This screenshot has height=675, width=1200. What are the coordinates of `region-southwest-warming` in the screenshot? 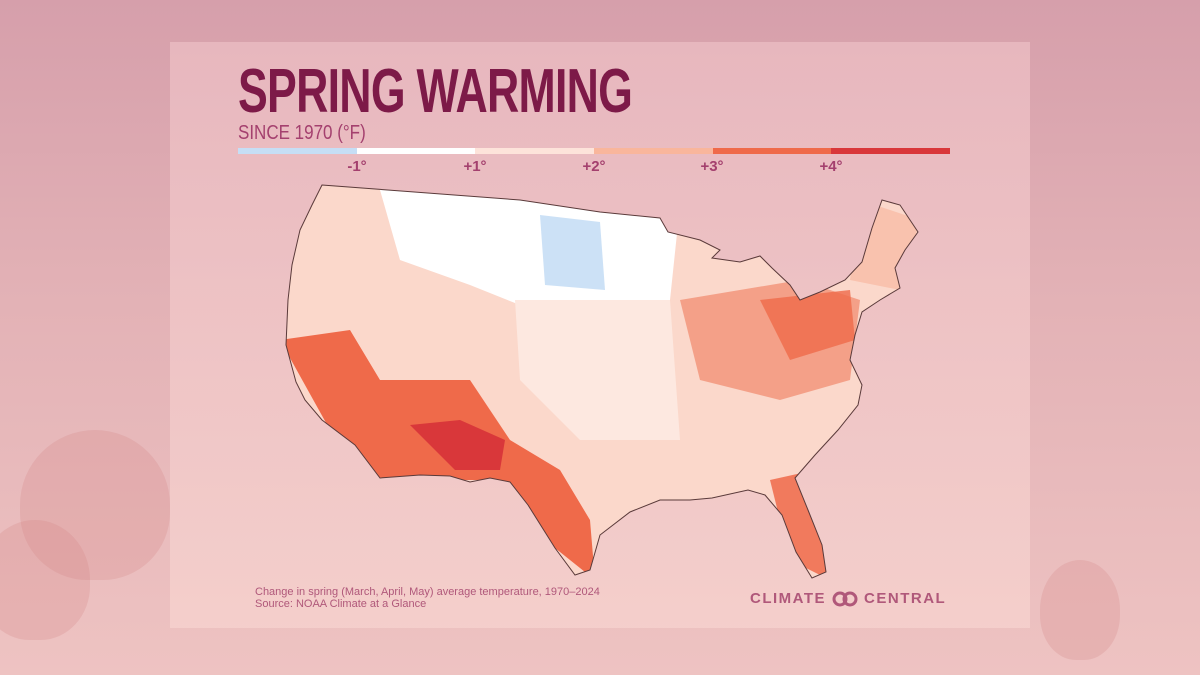 It's located at (440, 454).